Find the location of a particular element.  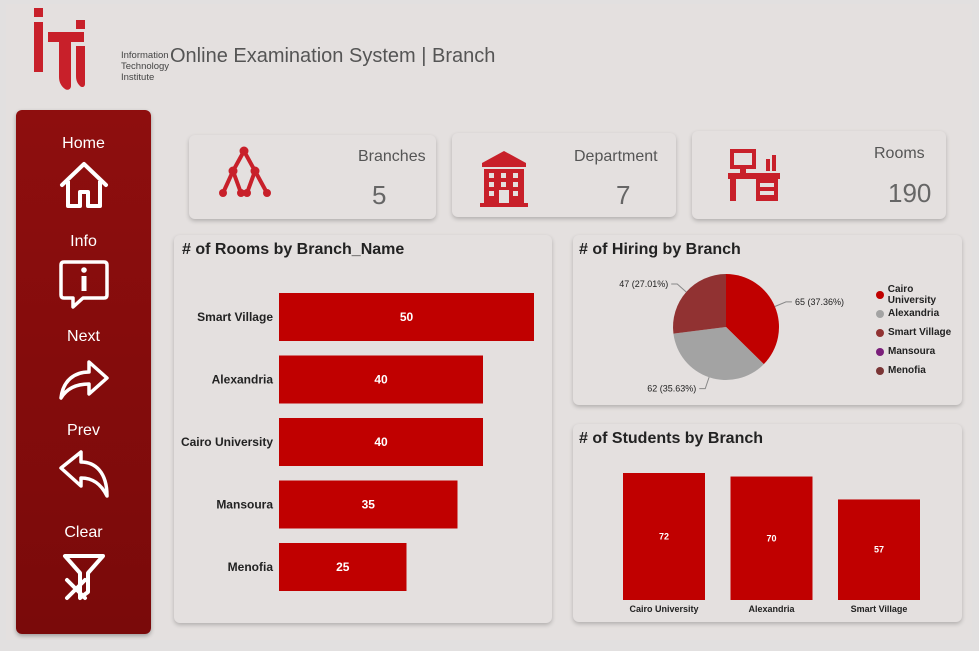

nav-home-button: Home is located at coordinates (83, 174).